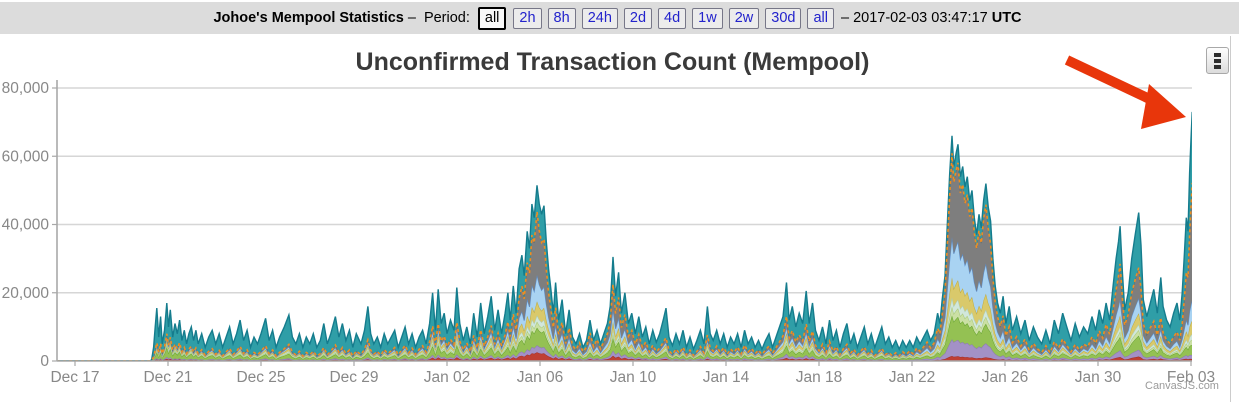  What do you see at coordinates (672, 18) in the screenshot?
I see `period-button-4d: 4d` at bounding box center [672, 18].